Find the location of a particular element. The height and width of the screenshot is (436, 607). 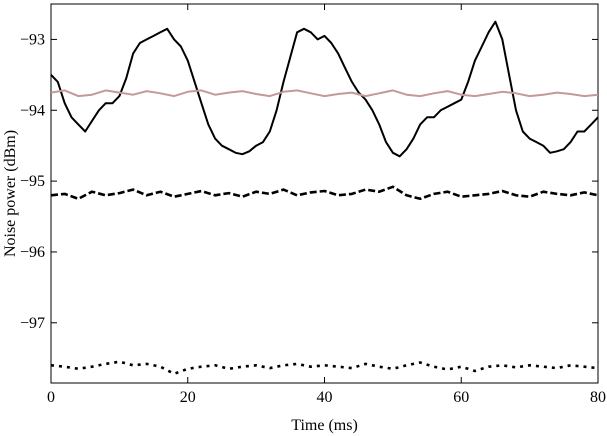

x-tick-label: 20 is located at coordinates (188, 397).